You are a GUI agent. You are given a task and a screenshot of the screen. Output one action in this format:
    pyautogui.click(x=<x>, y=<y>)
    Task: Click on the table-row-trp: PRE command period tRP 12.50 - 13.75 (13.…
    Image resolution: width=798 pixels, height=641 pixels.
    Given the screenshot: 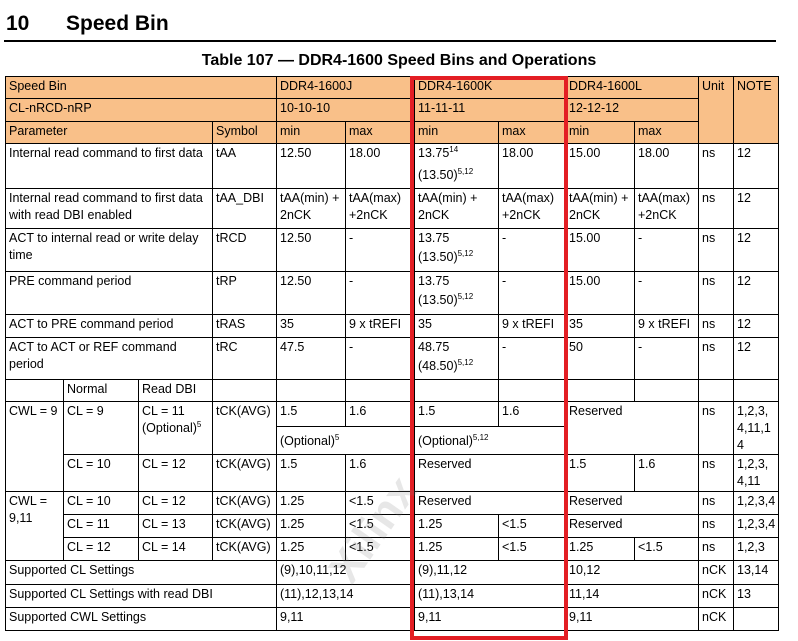 What is the action you would take?
    pyautogui.click(x=392, y=293)
    